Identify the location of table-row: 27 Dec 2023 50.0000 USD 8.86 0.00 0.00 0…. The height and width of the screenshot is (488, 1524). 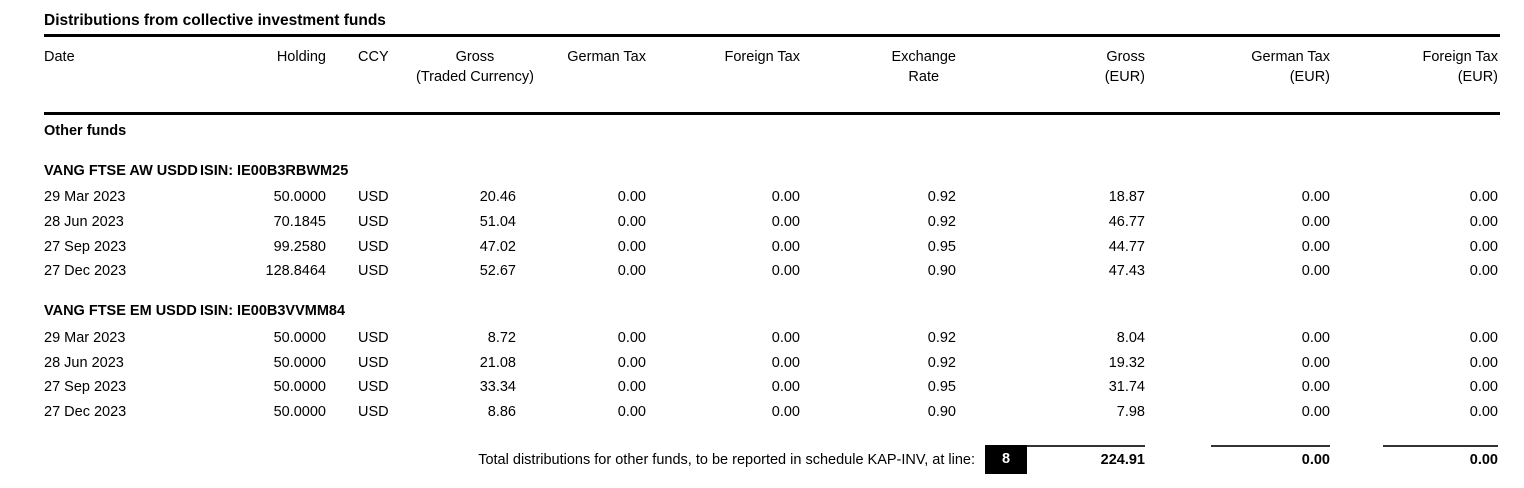
(772, 412).